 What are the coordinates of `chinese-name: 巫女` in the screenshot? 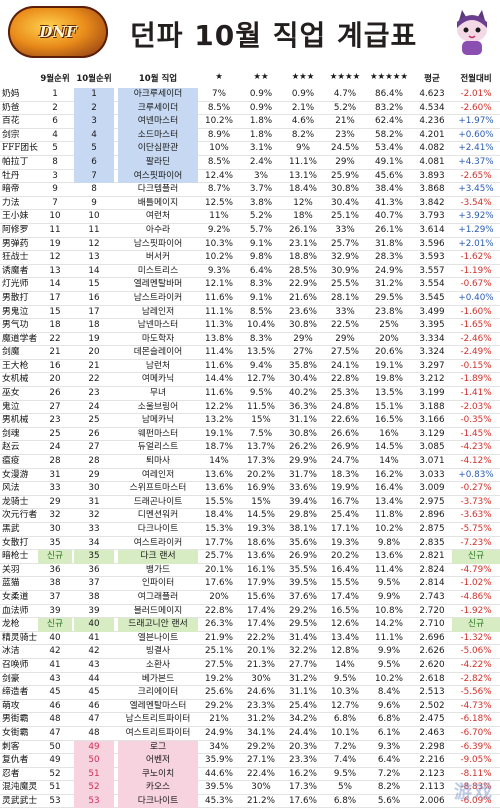 It's located at (11, 393).